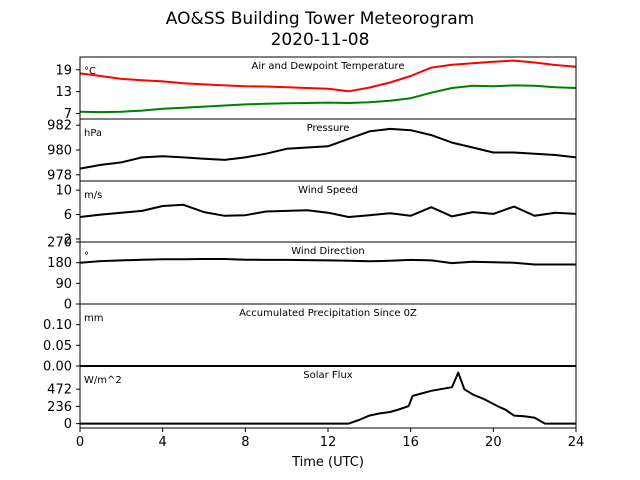 The width and height of the screenshot is (640, 480). Describe the element at coordinates (63, 284) in the screenshot. I see `panel-3-ytick-label-1: 90` at that location.